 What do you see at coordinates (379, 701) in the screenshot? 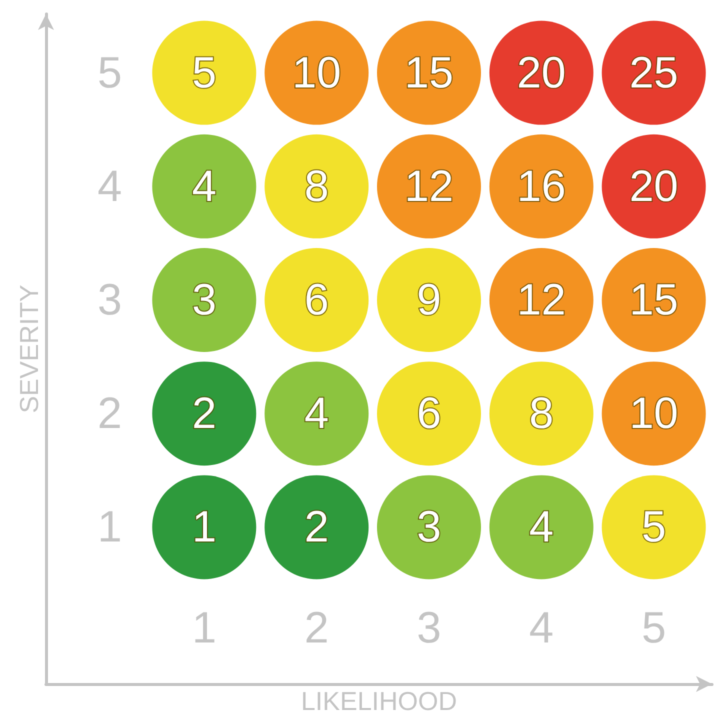
I see `x-axis-title: LIKELIHOOD` at bounding box center [379, 701].